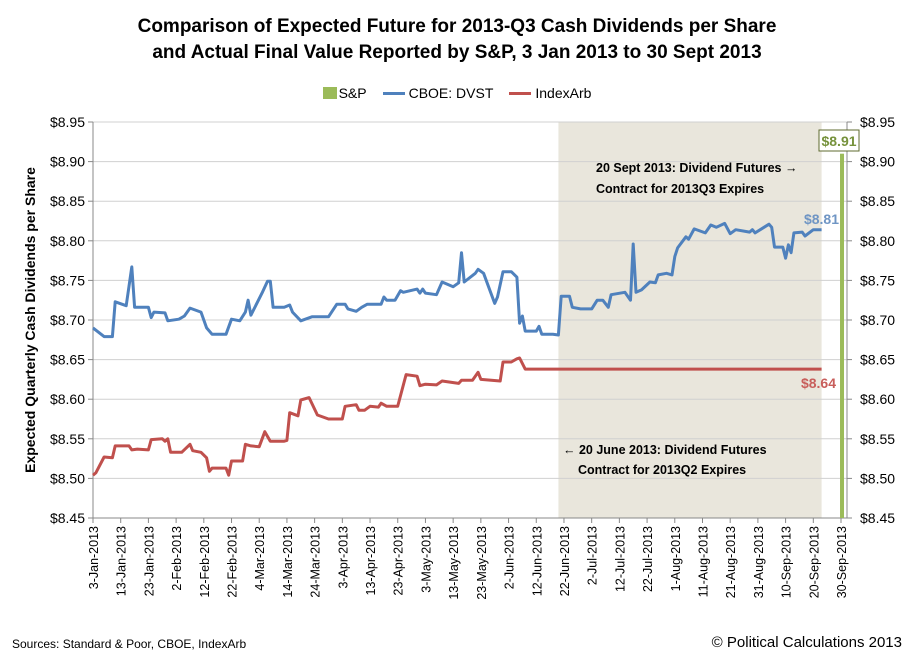  Describe the element at coordinates (877, 320) in the screenshot. I see `y-tick-label-right: $8.70` at that location.